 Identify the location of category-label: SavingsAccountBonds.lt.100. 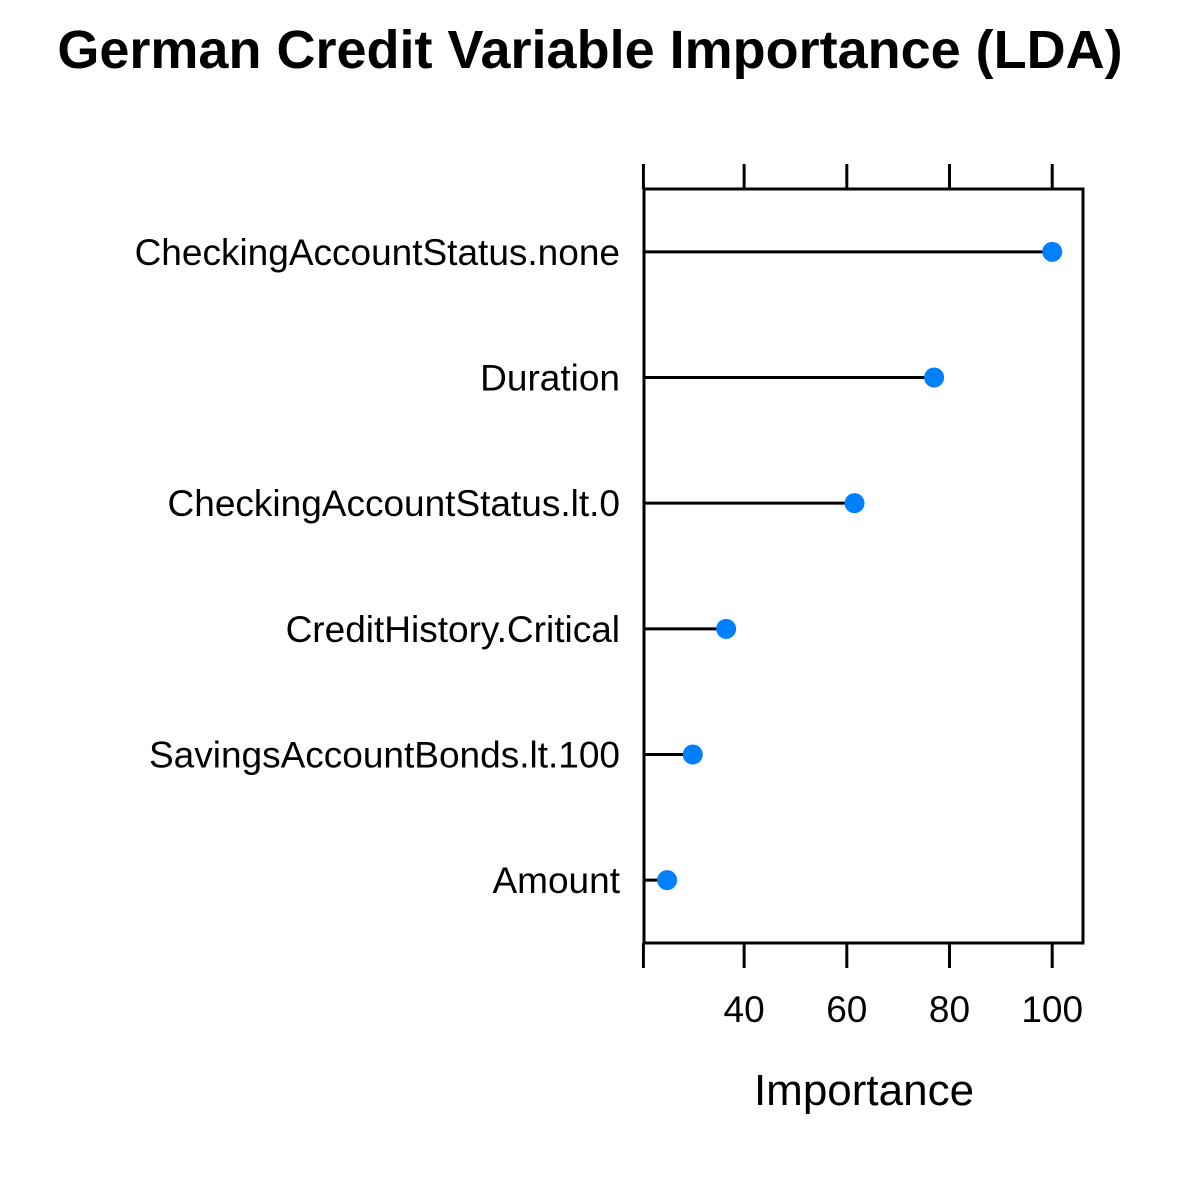
(384, 755).